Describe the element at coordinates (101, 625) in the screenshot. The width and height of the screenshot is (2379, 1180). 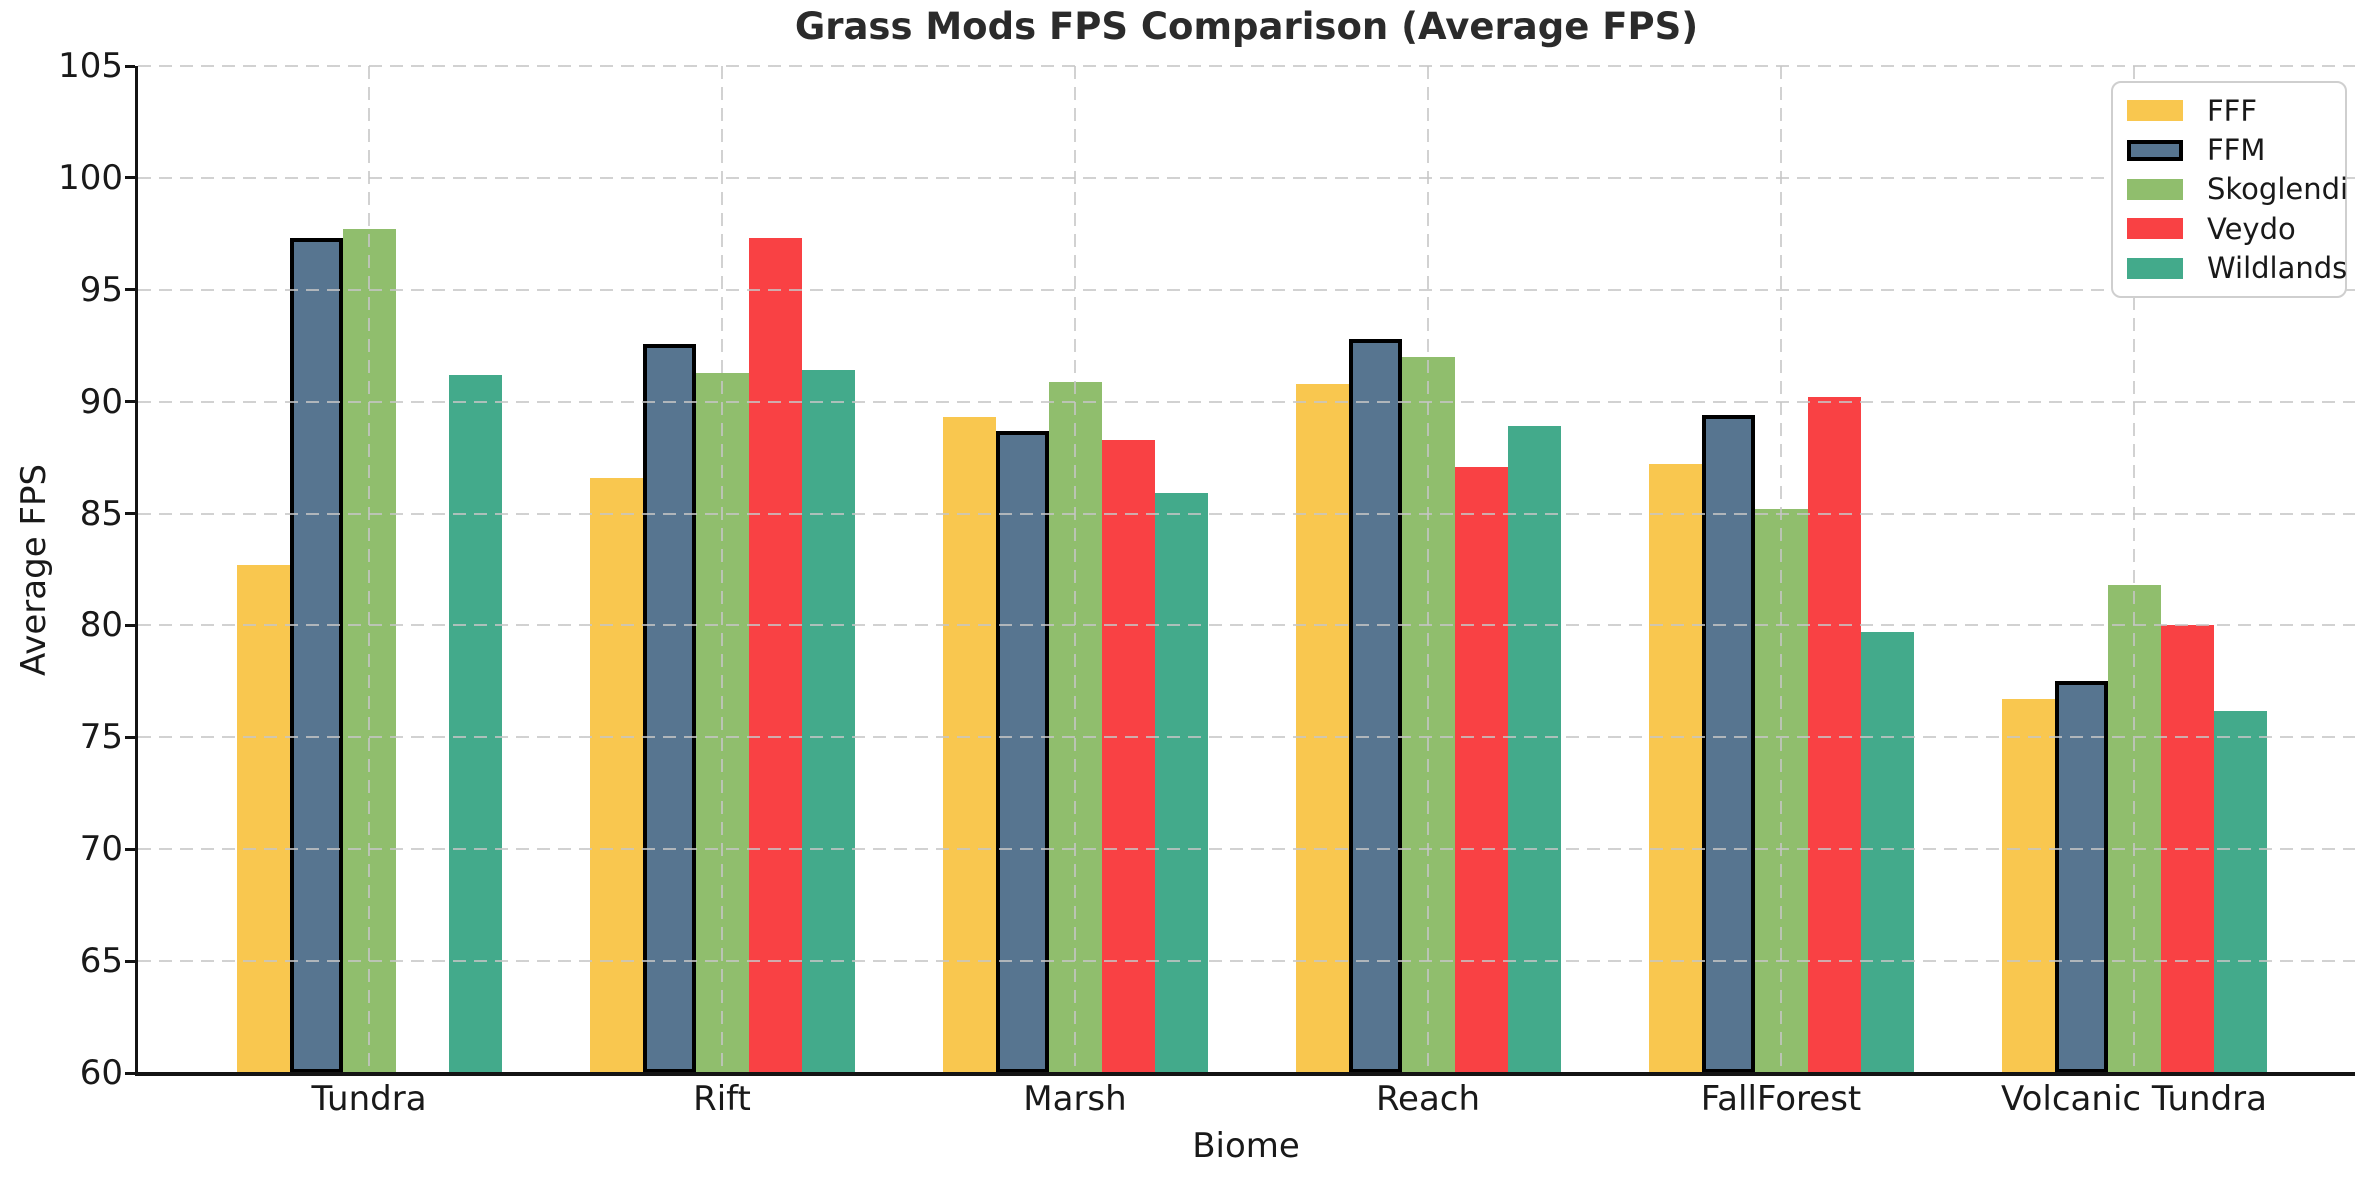
I see `y-tick-label-80: 80` at that location.